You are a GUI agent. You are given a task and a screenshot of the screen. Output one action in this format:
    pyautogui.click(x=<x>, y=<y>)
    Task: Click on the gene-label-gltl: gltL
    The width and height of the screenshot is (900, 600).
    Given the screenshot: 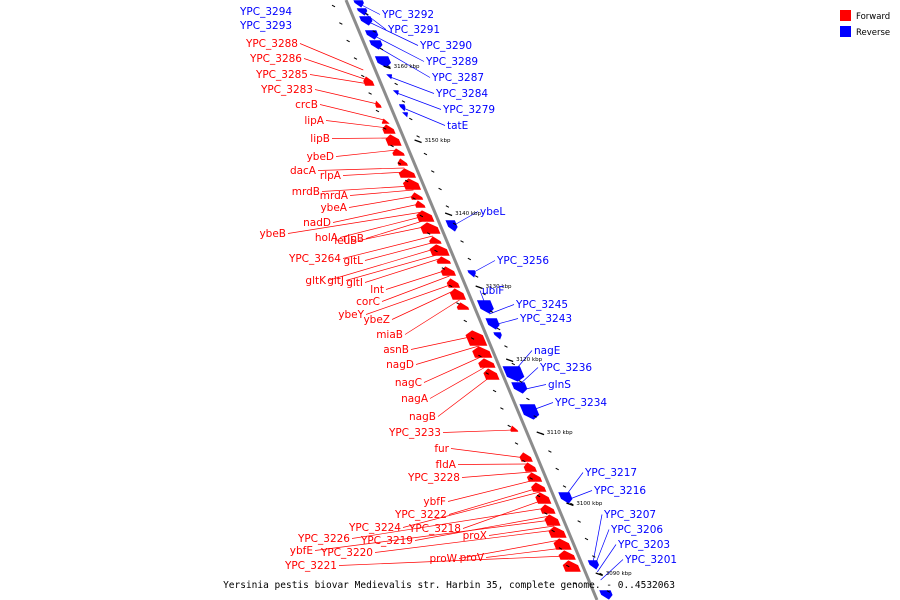 What is the action you would take?
    pyautogui.click(x=353, y=261)
    